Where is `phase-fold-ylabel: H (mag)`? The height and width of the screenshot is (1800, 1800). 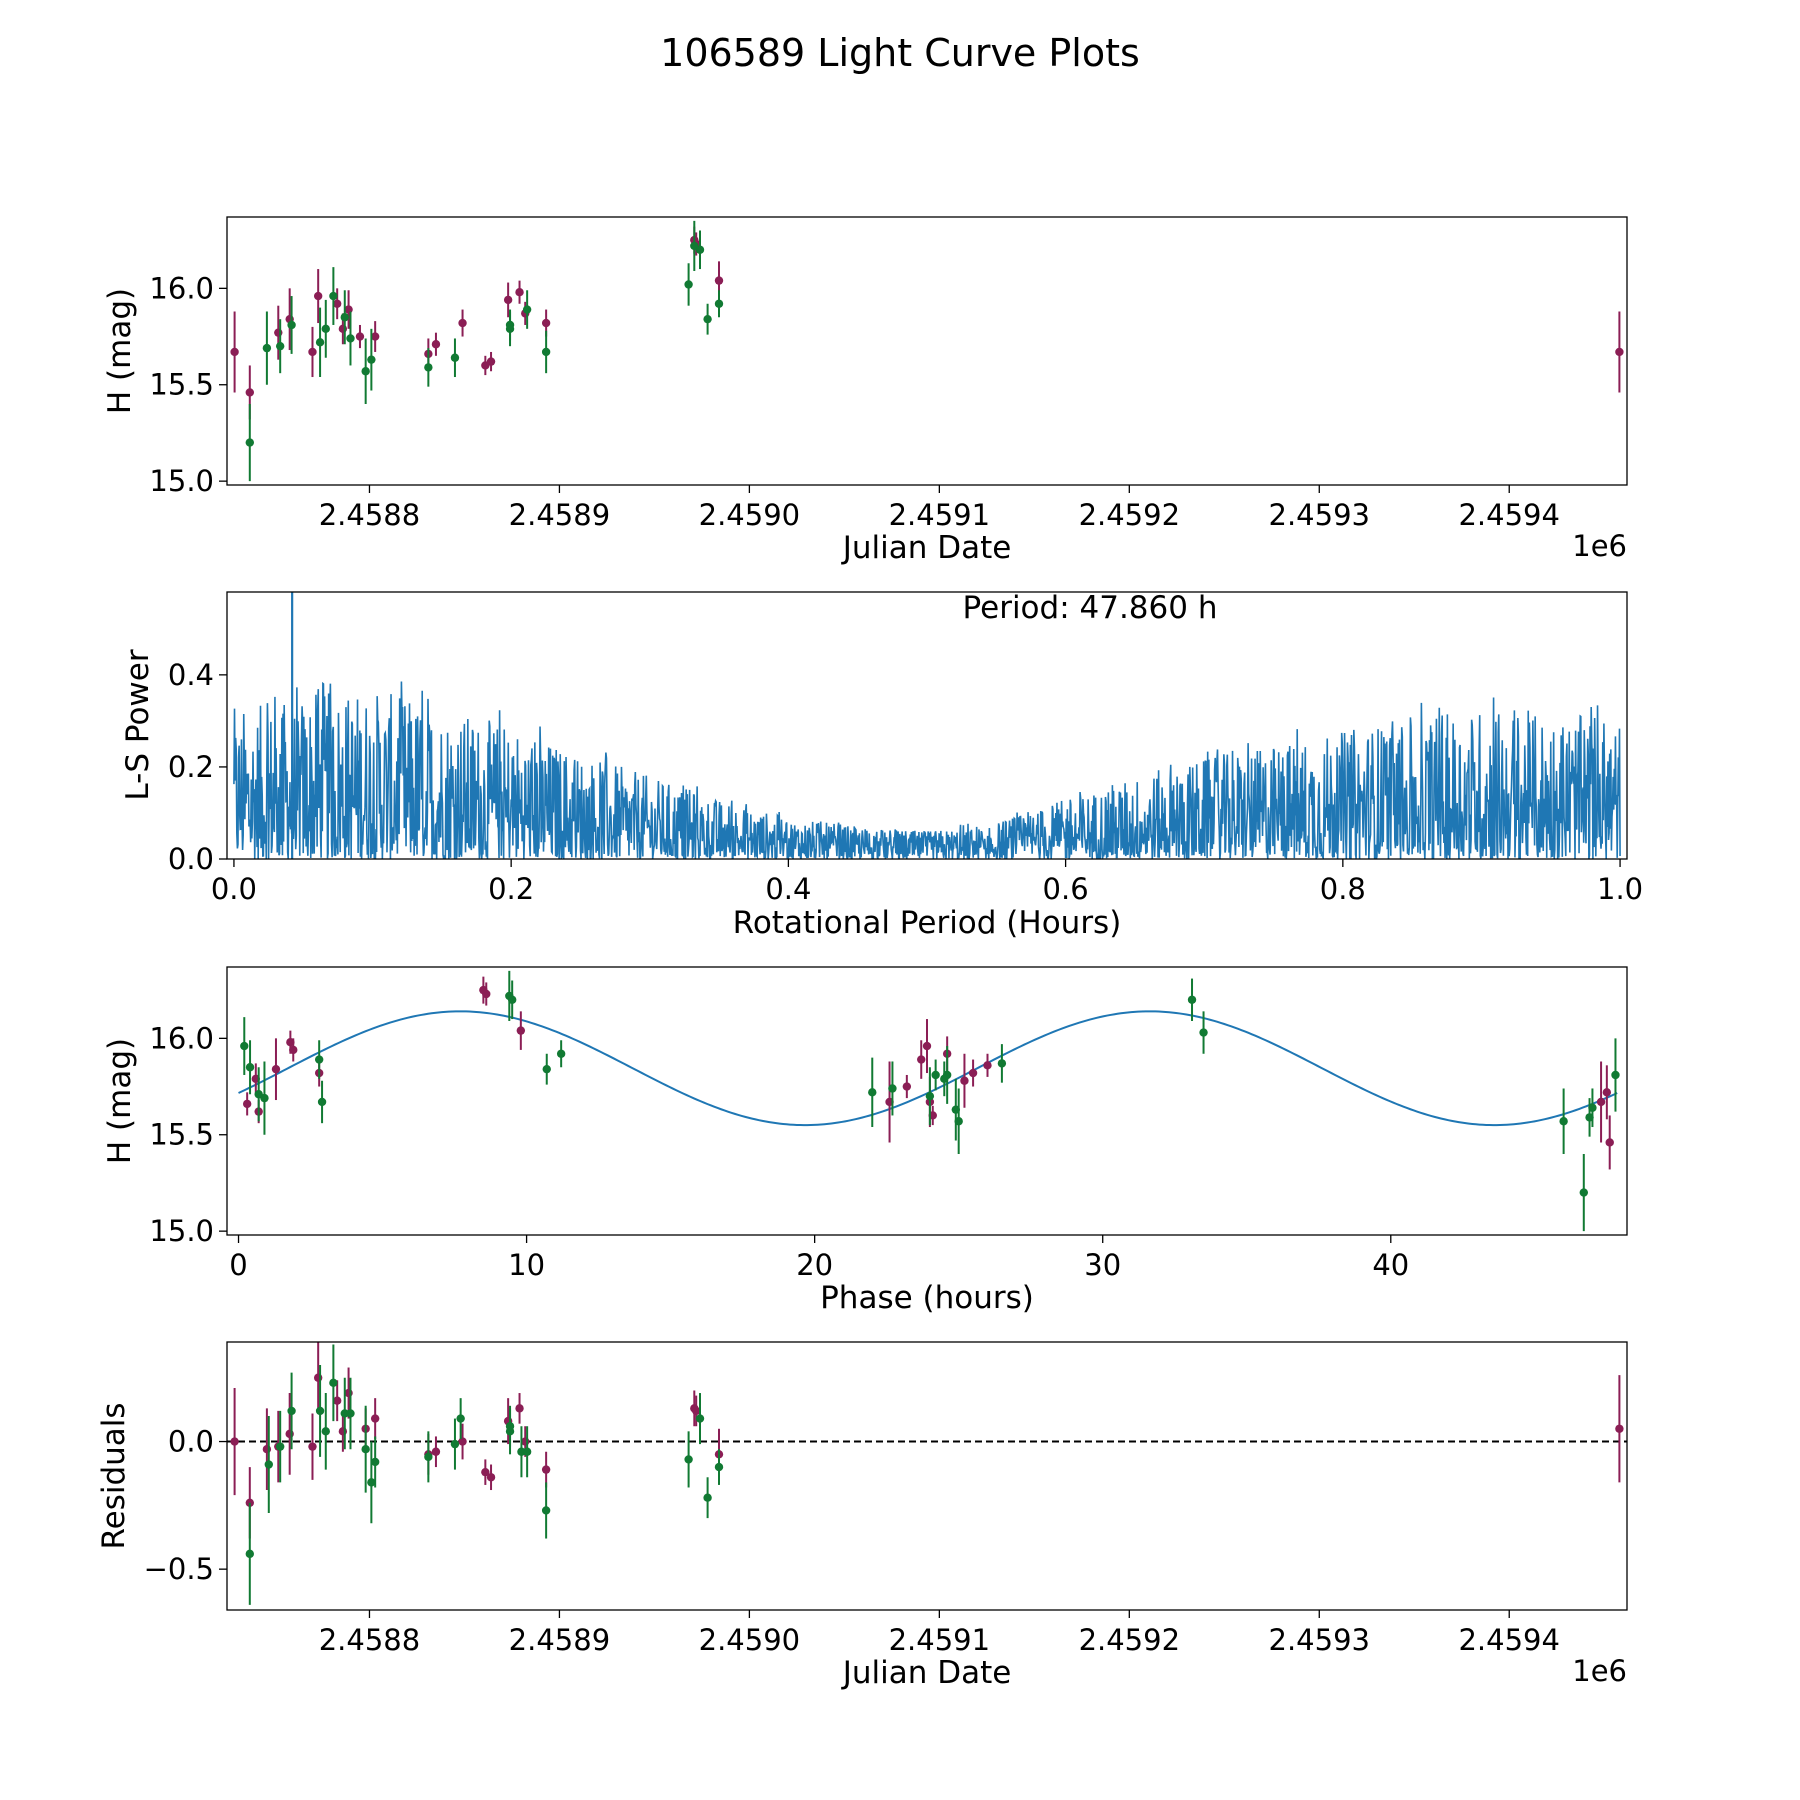 phase-fold-ylabel: H (mag) is located at coordinates (120, 1101).